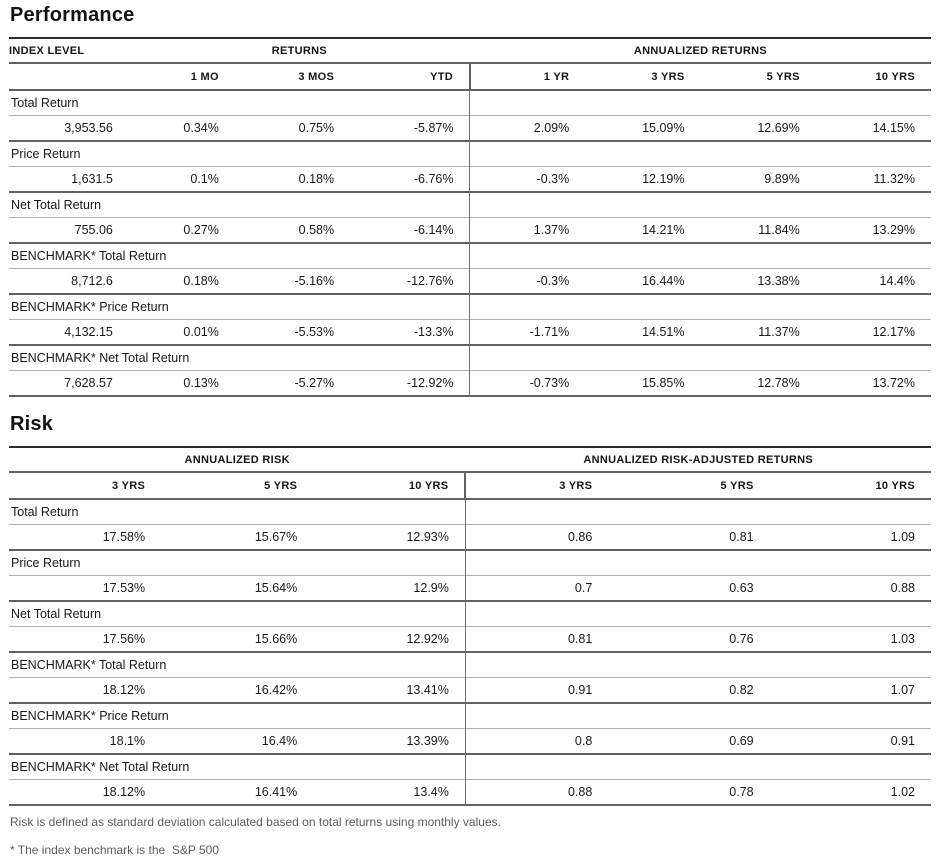 The height and width of the screenshot is (858, 940). I want to click on value-cell: 15.66%, so click(276, 639).